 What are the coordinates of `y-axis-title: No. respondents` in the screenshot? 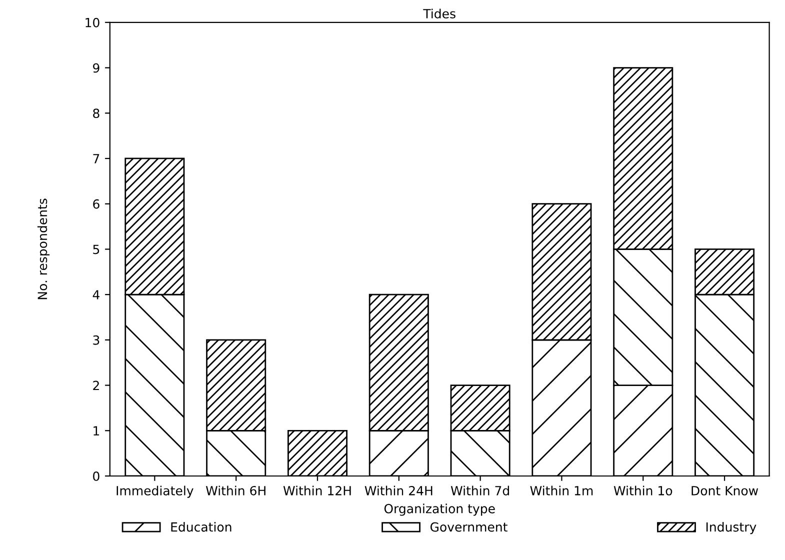 It's located at (43, 249).